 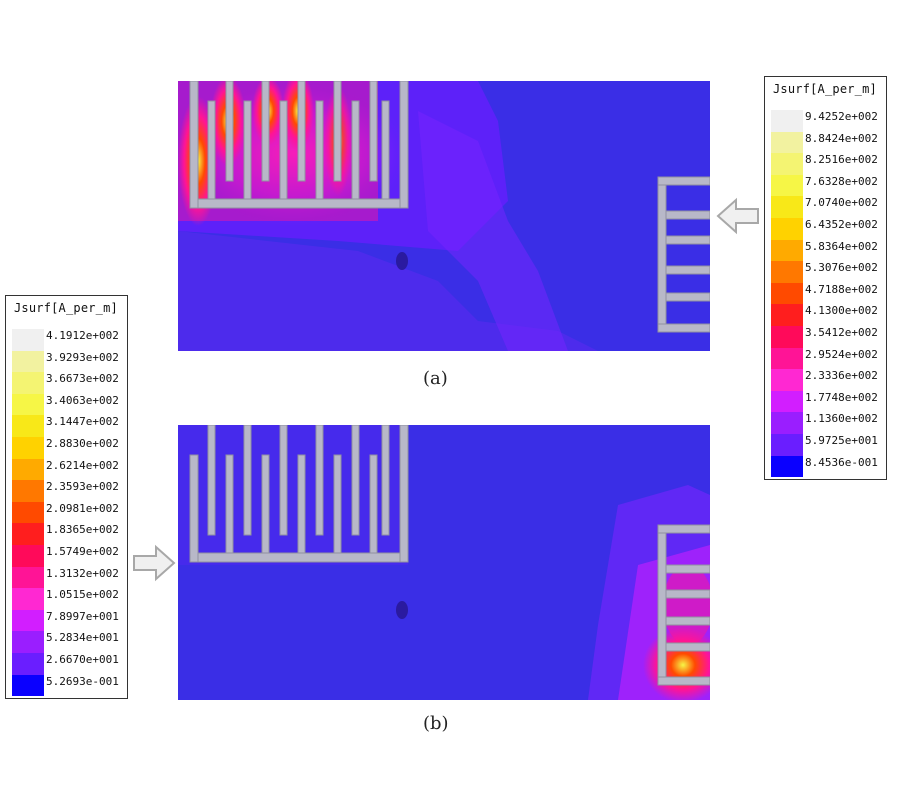 I want to click on legend-value: 2.6214e+002, so click(x=82, y=465).